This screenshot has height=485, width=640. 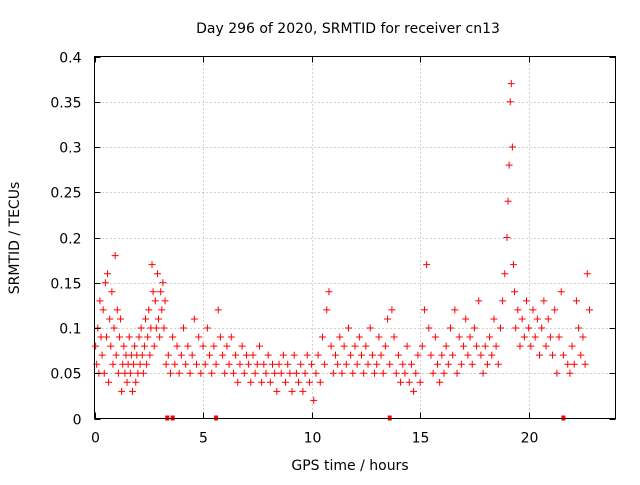 I want to click on x-tick-label: 10, so click(x=313, y=439).